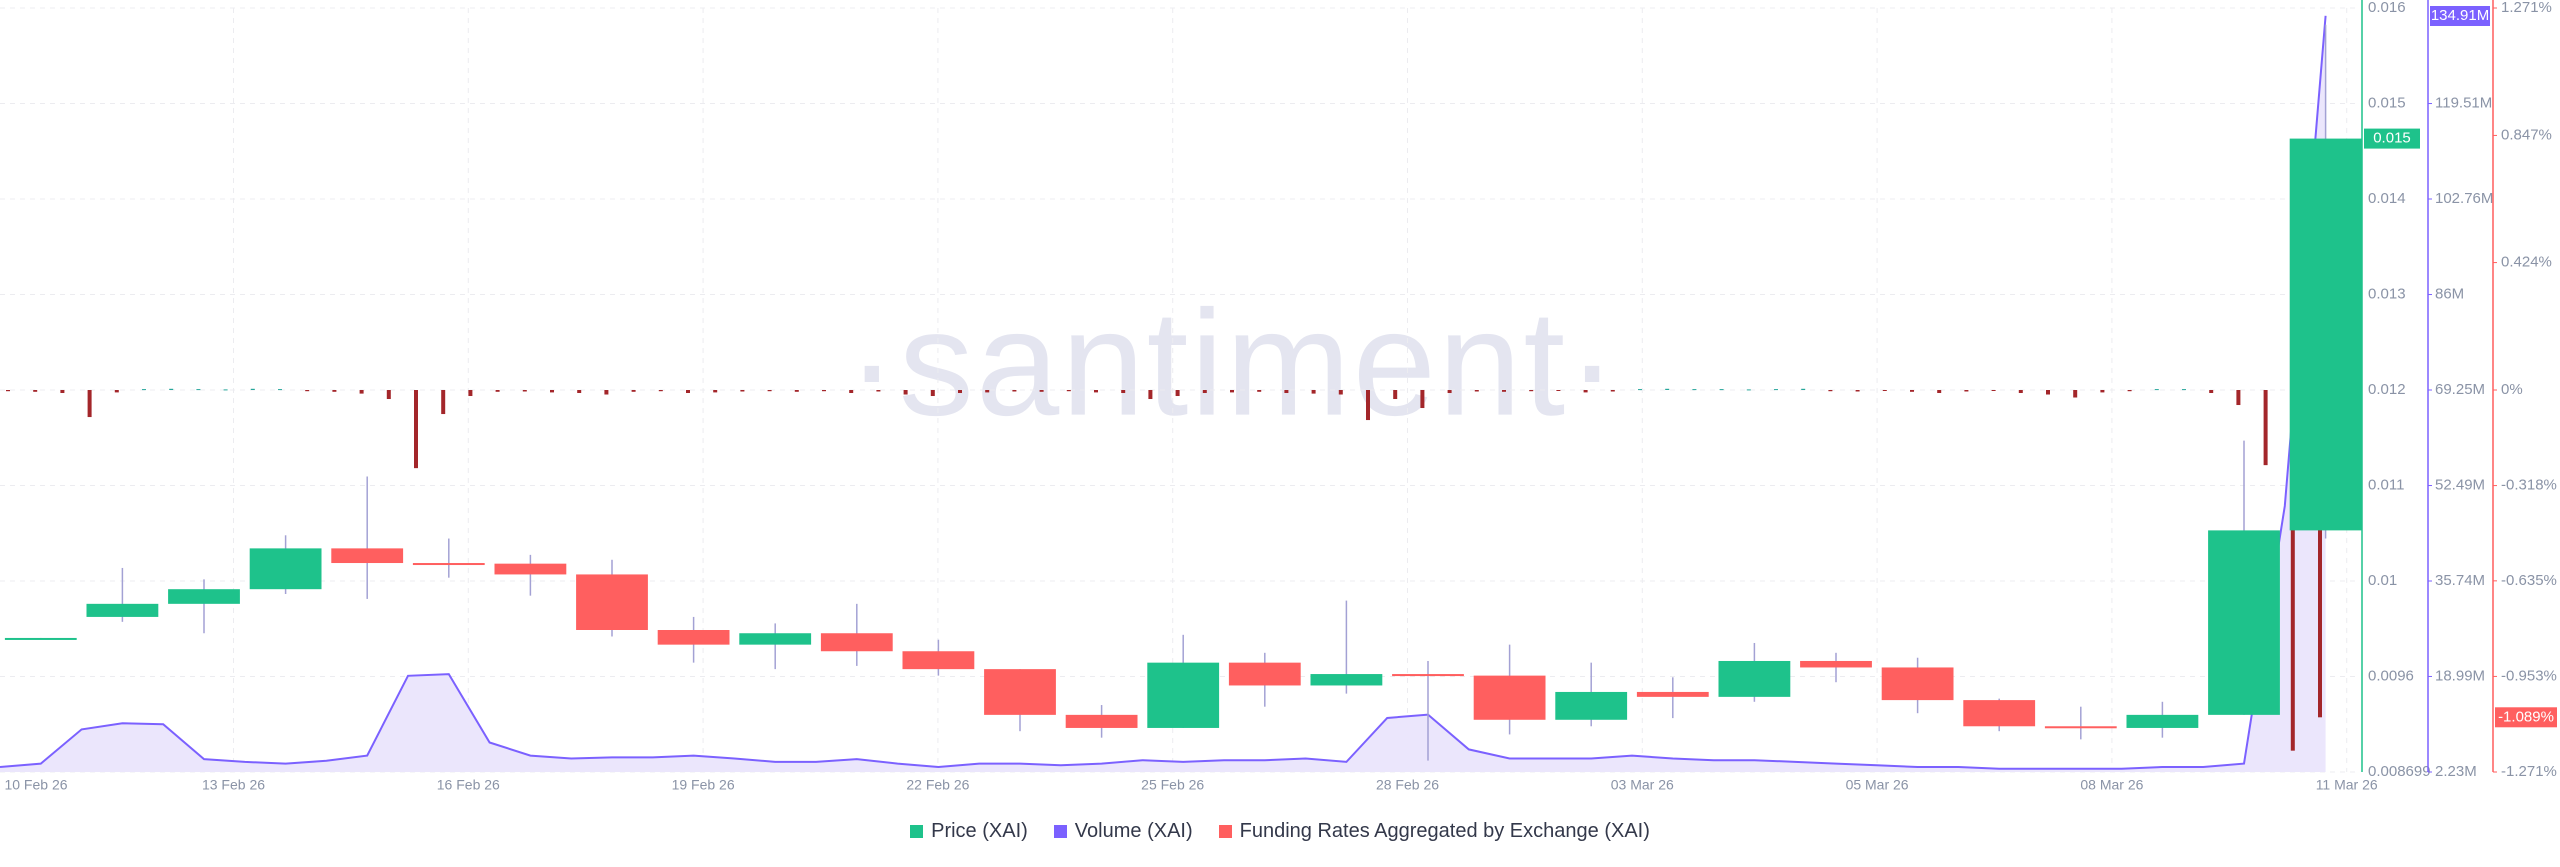  I want to click on price-last-badge: 0.015, so click(2392, 138).